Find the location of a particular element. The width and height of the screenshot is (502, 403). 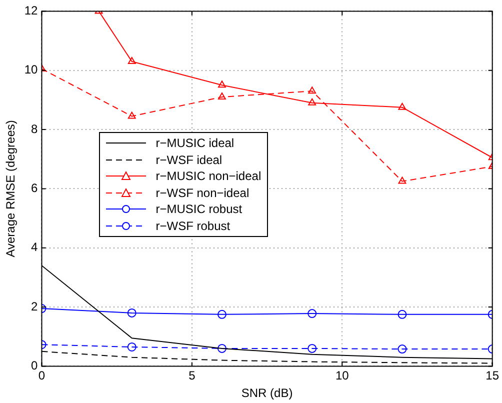

y-axis-title: Average RMSE (degrees) is located at coordinates (11, 189).